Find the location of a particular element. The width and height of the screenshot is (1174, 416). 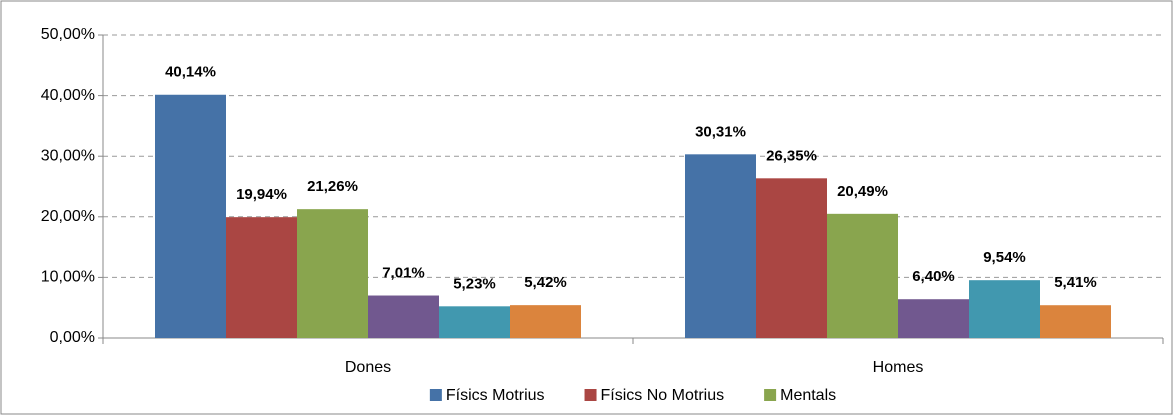

data-label: 7,01% is located at coordinates (403, 272).